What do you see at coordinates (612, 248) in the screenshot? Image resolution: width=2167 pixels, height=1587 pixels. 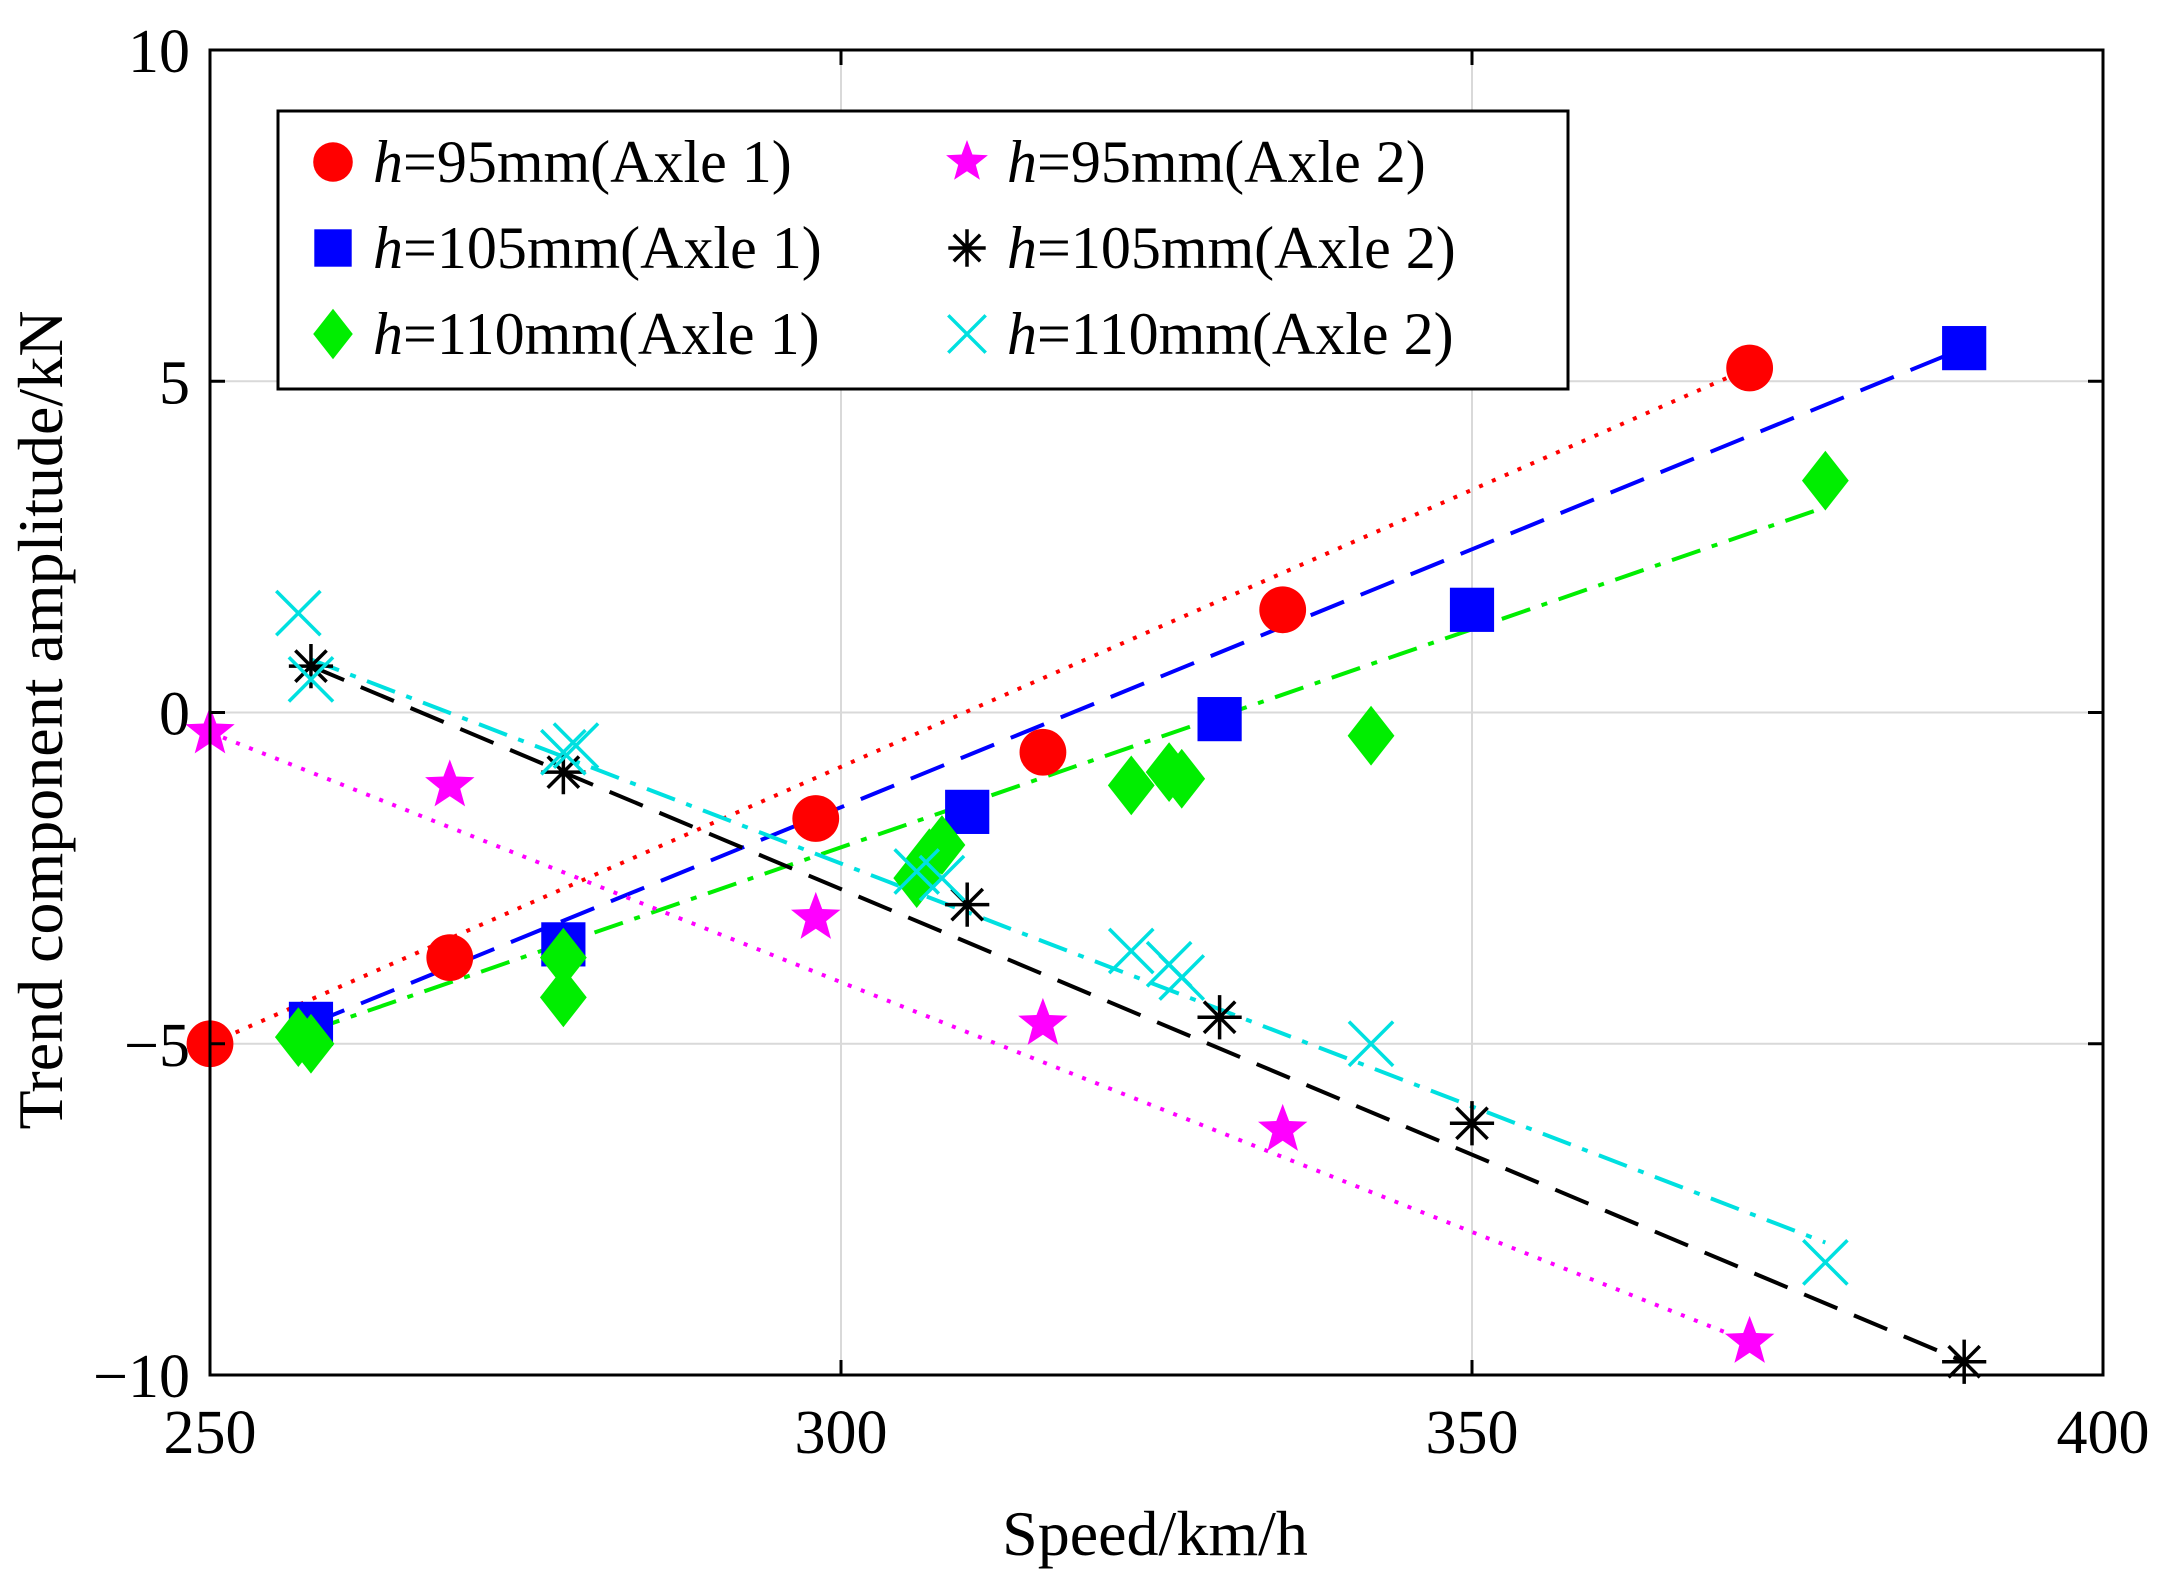 I see `legend-text: =105mm(Axle 1)` at bounding box center [612, 248].